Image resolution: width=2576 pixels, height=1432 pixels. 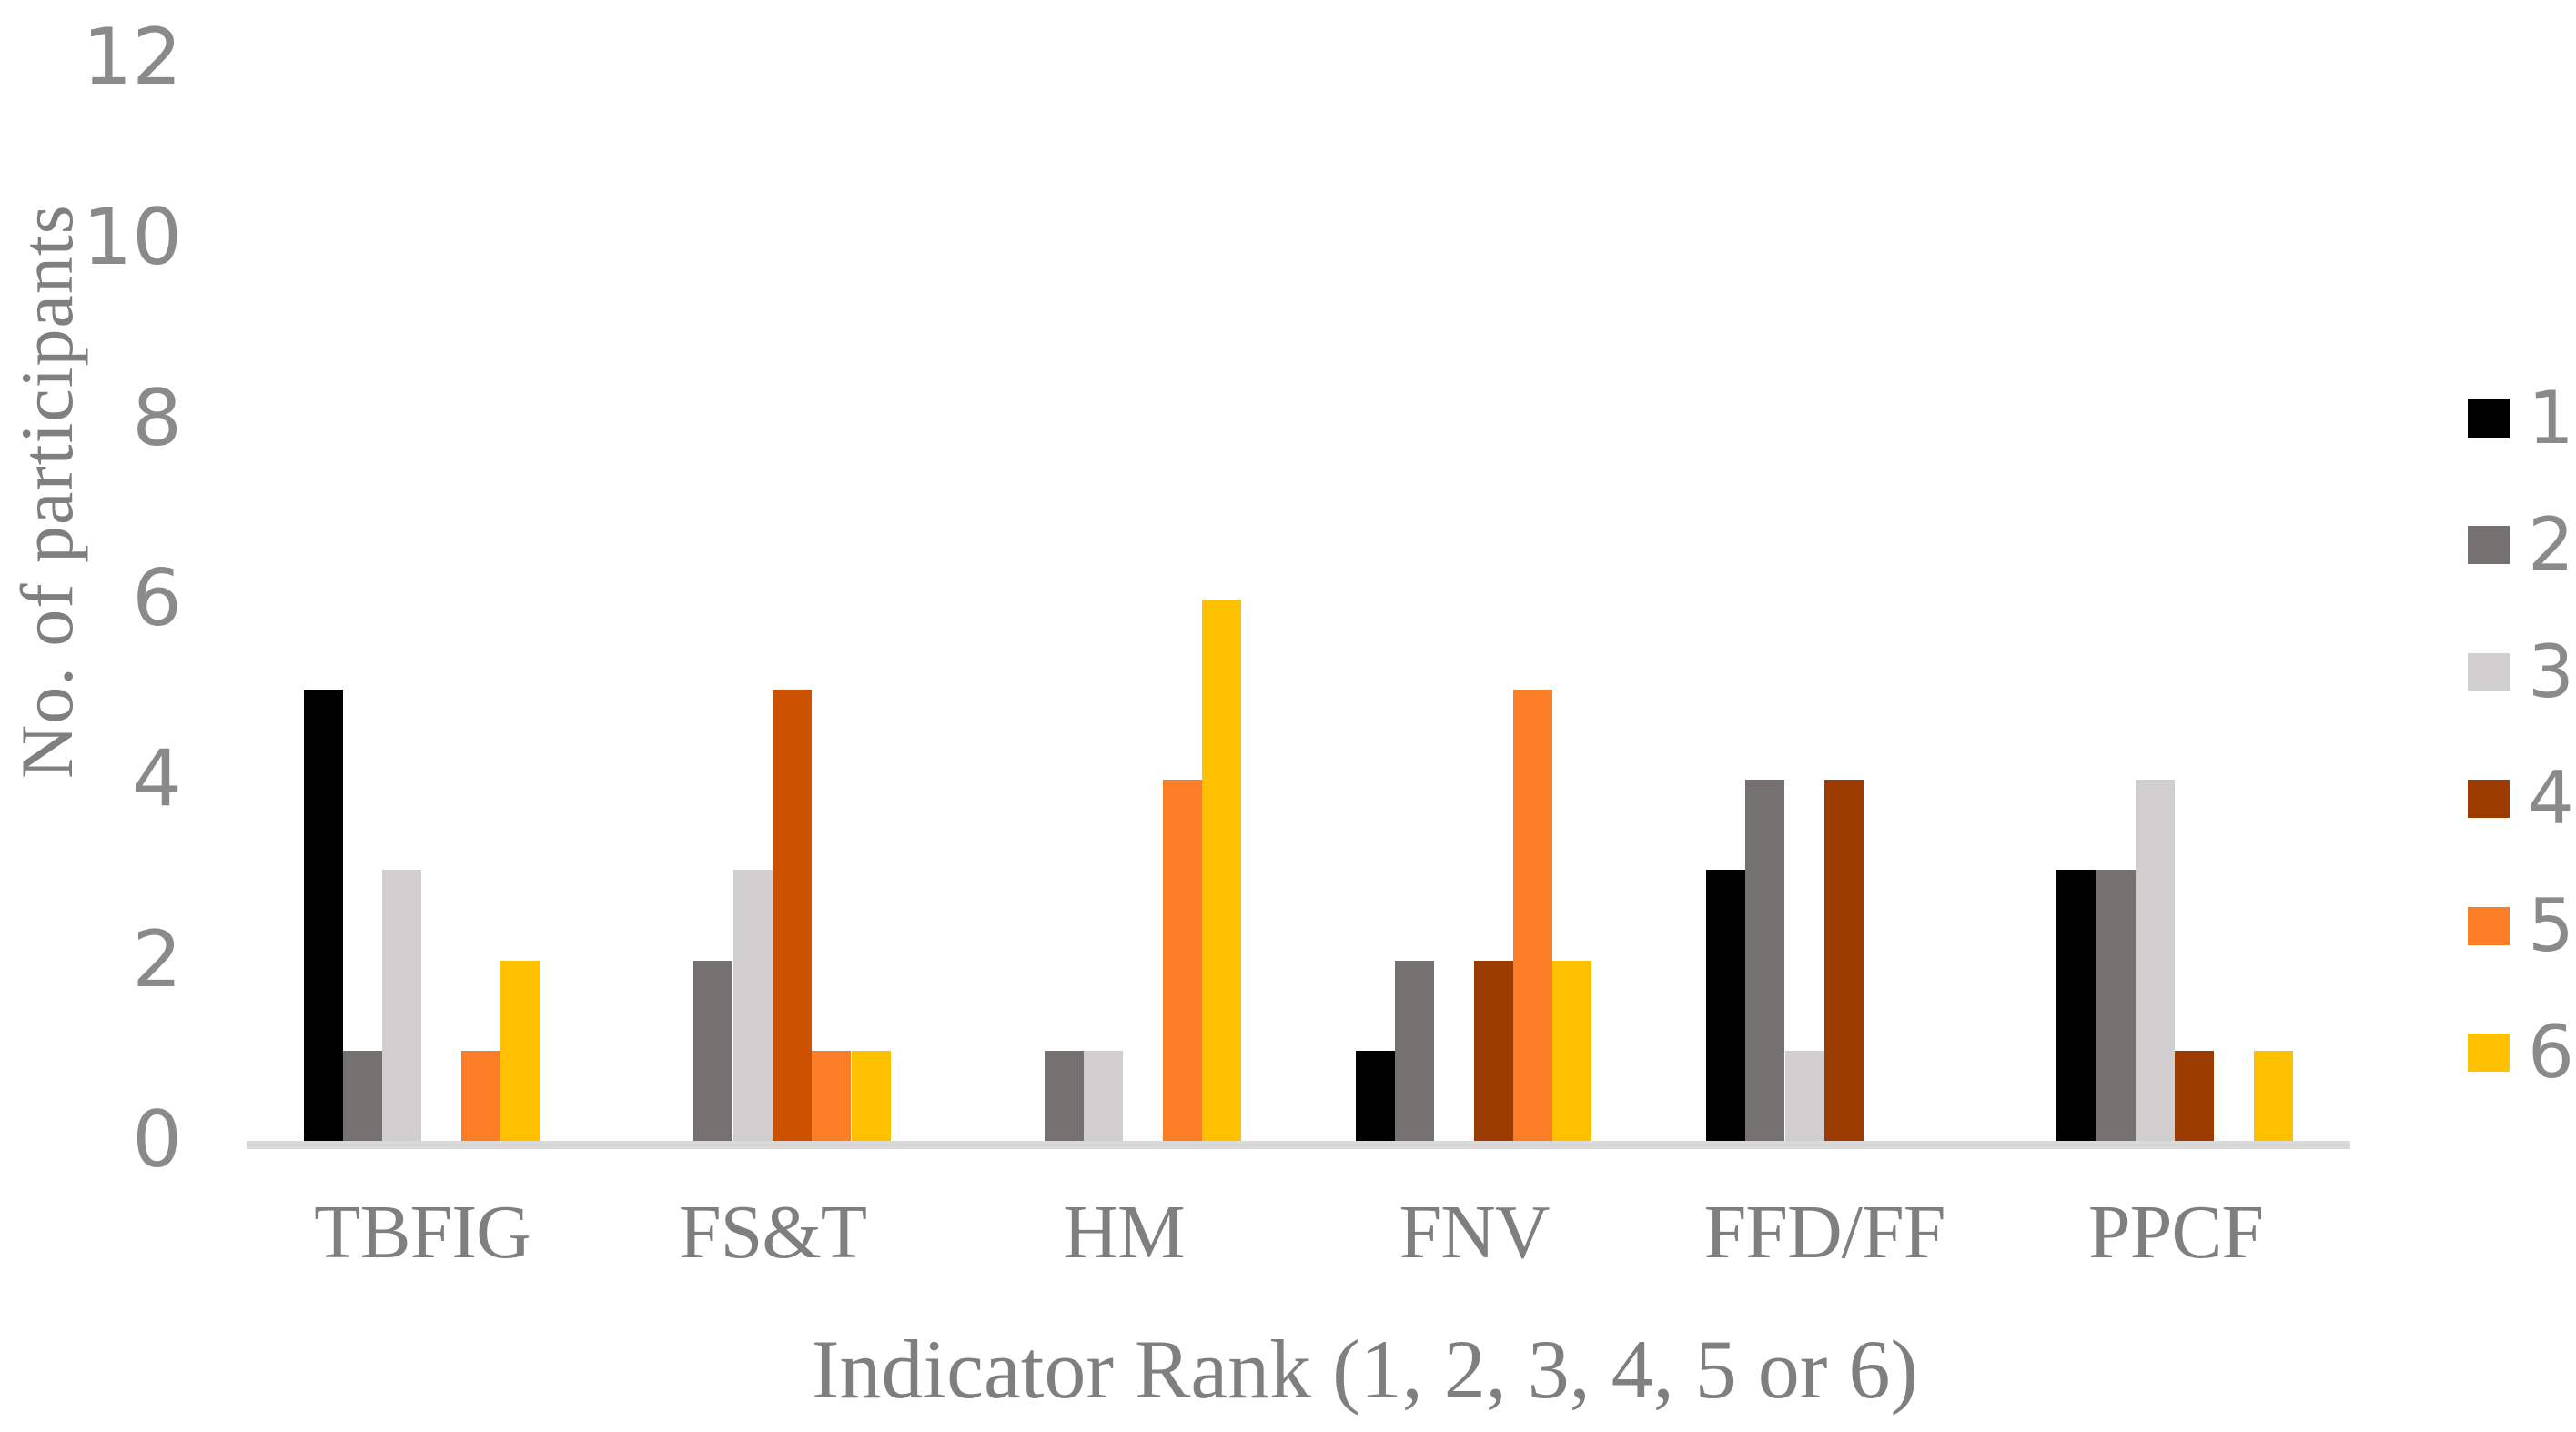 What do you see at coordinates (792, 915) in the screenshot?
I see `bar-FST-rank4` at bounding box center [792, 915].